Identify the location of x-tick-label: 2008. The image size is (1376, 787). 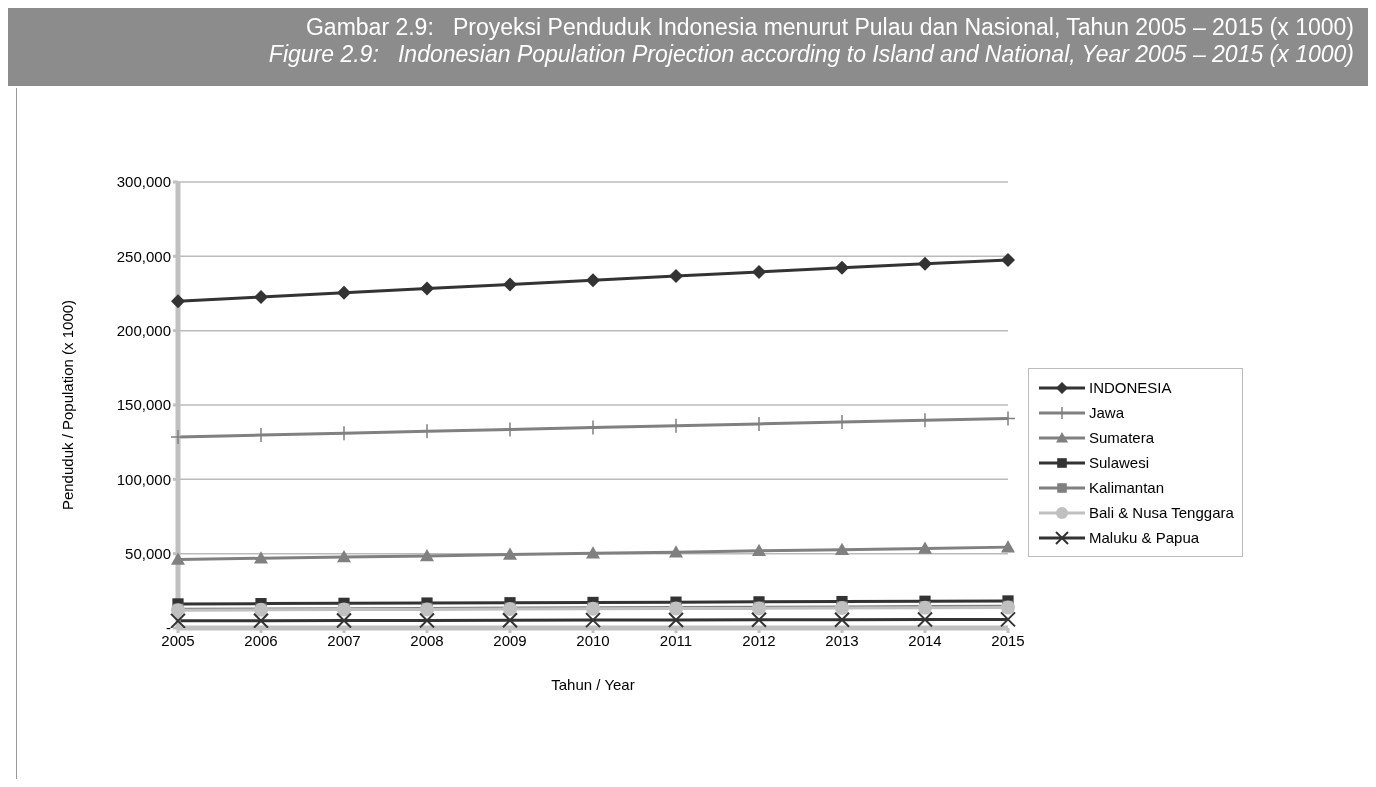
(427, 640).